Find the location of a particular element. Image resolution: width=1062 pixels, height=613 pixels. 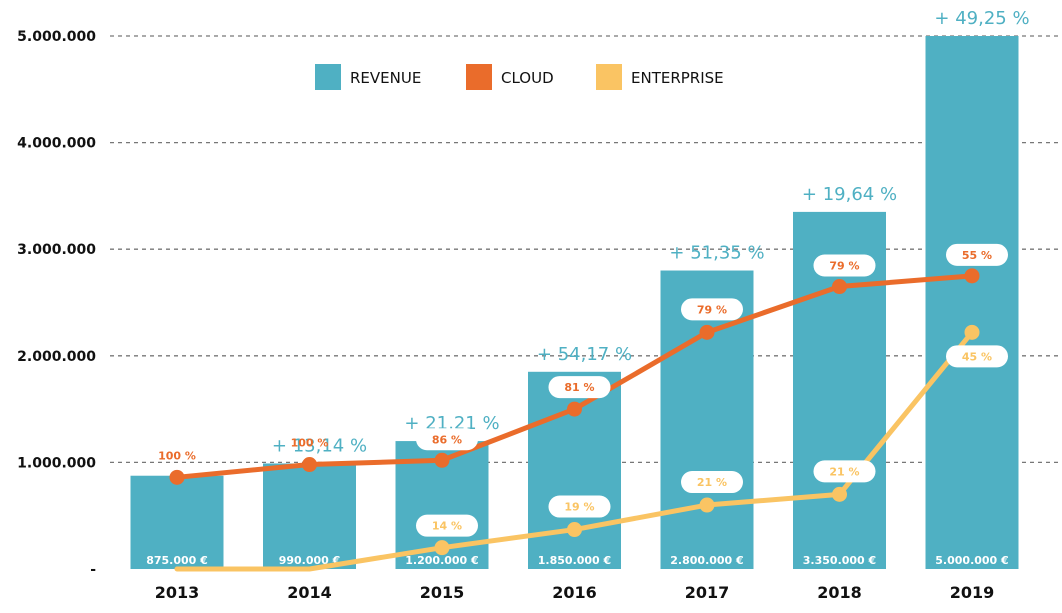

cloud-point-label: 86 % is located at coordinates (447, 439).